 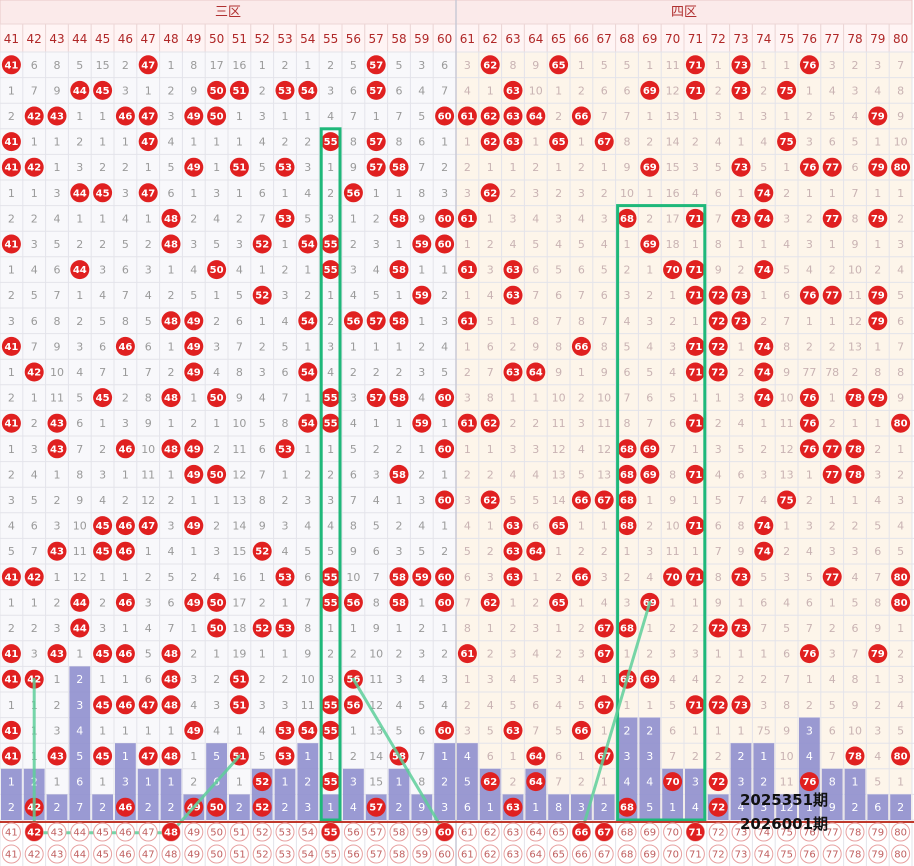 What do you see at coordinates (398, 39) in the screenshot?
I see `col-header-58: 58` at bounding box center [398, 39].